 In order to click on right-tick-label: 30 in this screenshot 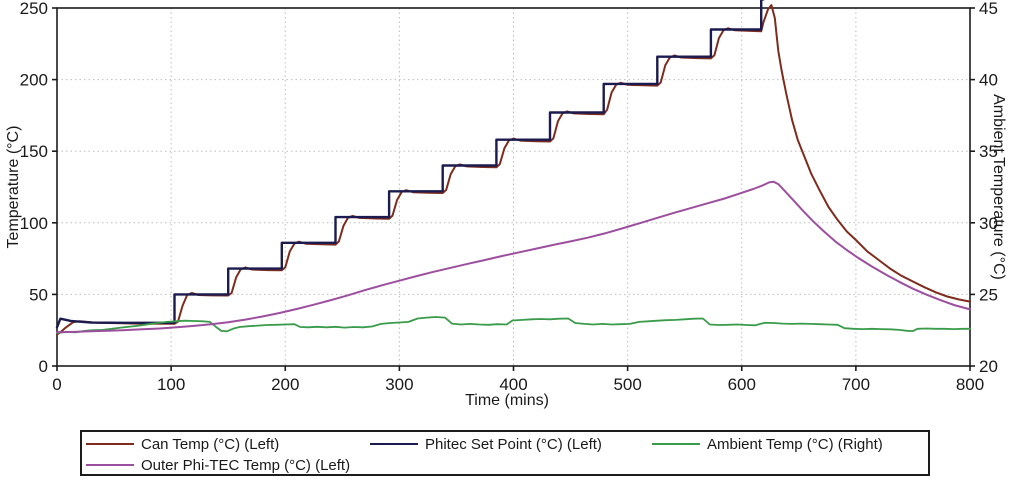, I will do `click(988, 223)`.